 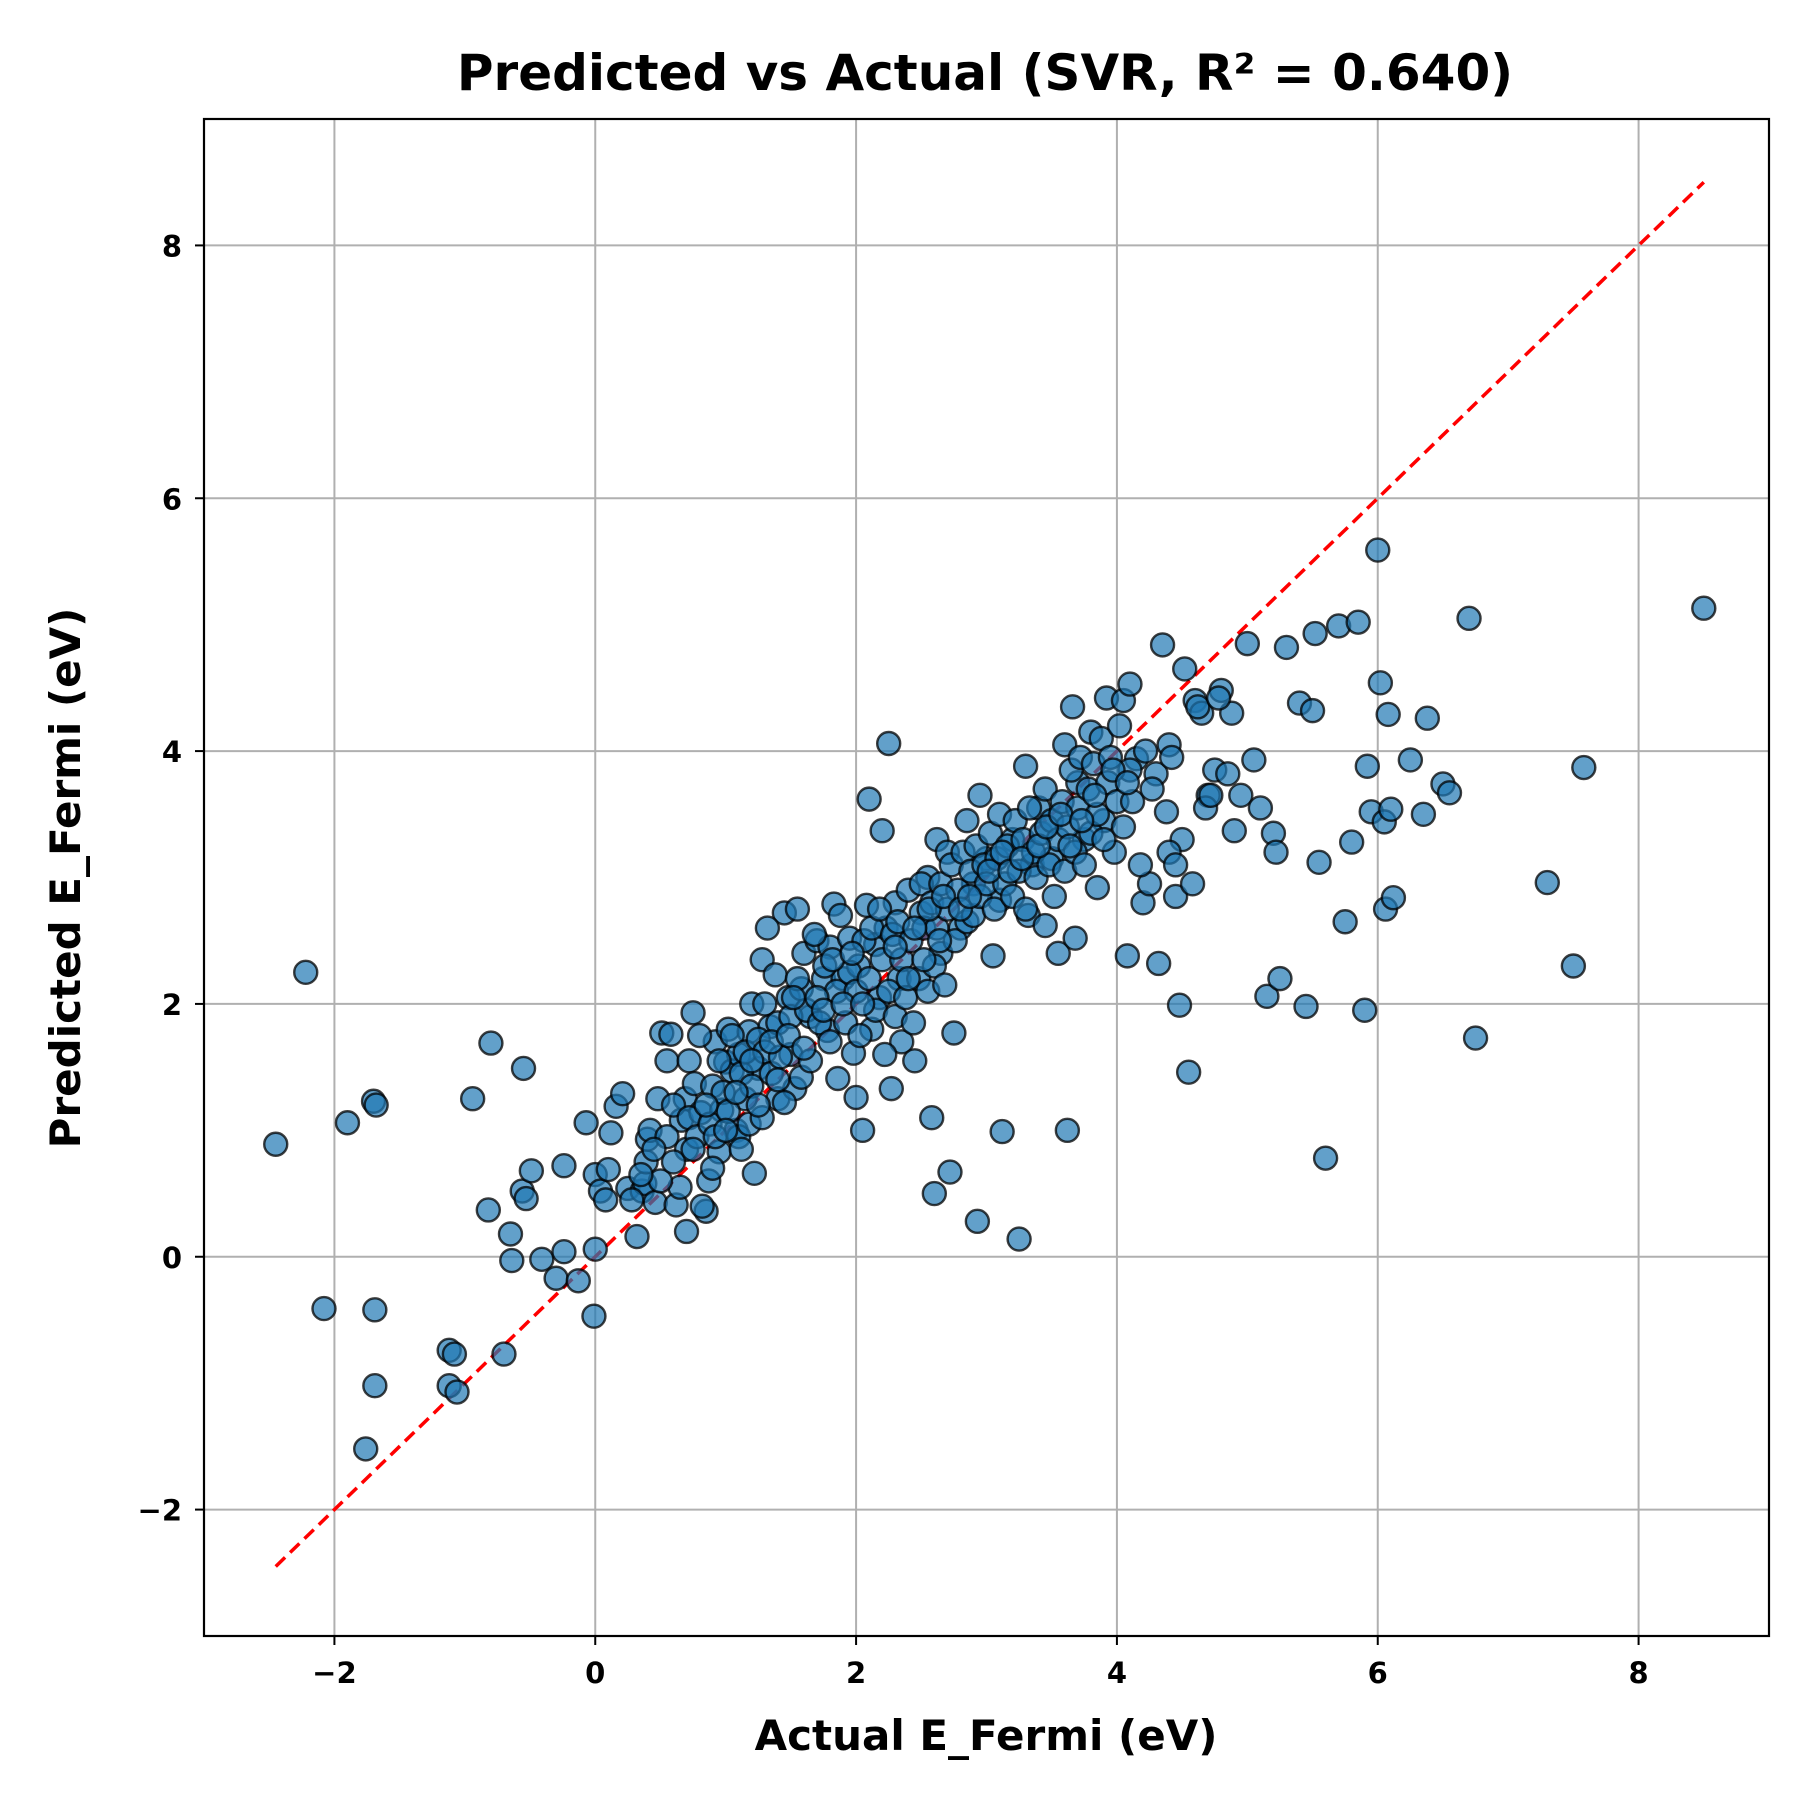 I want to click on y-tick-label: 6, so click(x=172, y=499).